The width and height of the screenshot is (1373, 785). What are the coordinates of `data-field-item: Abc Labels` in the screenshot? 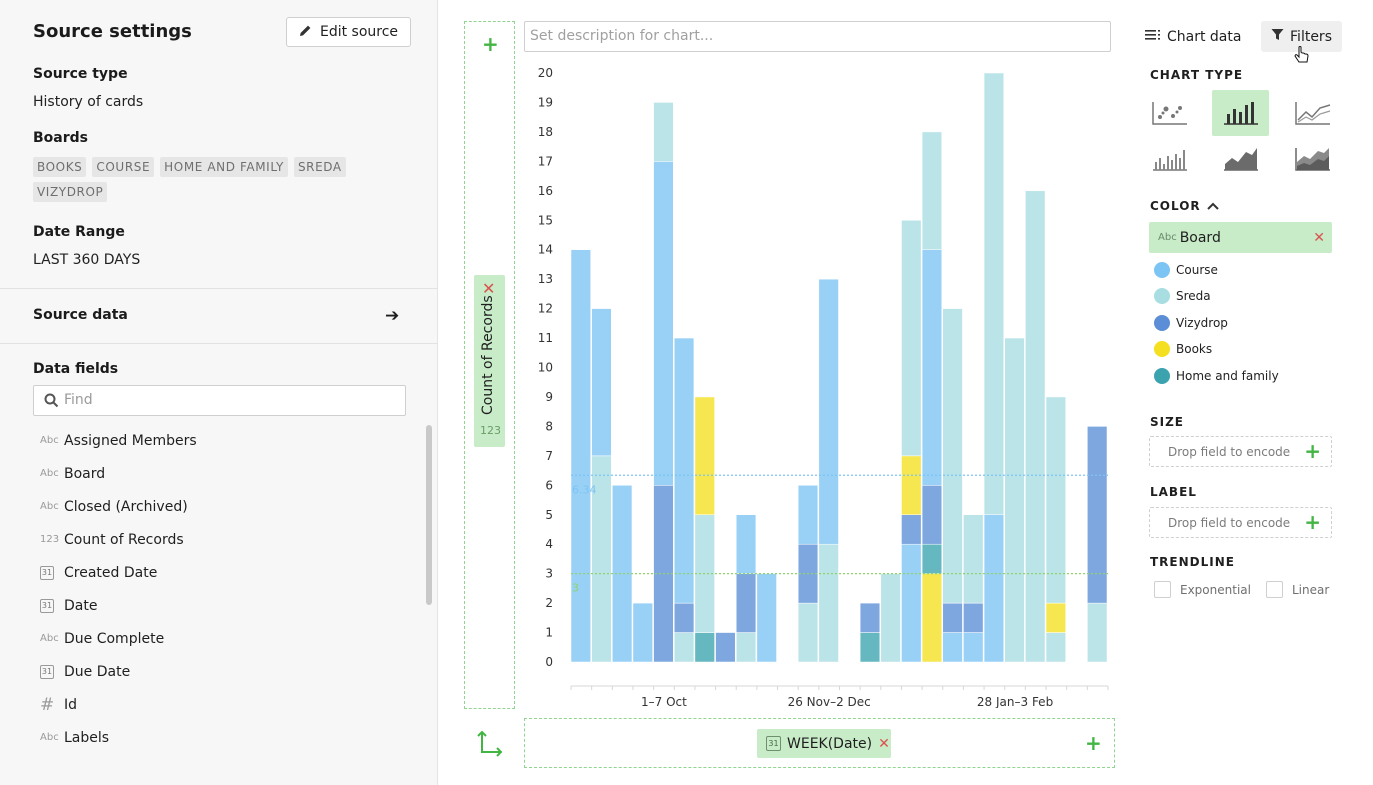 It's located at (225, 737).